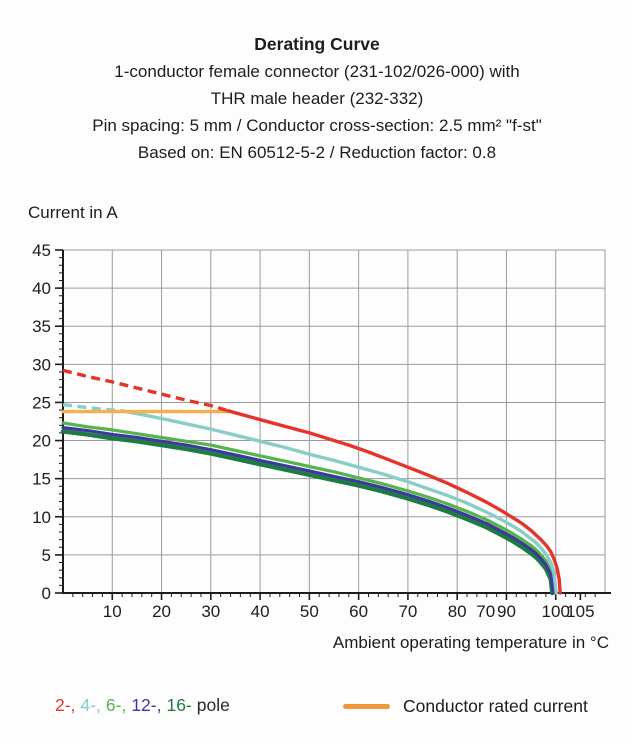 The height and width of the screenshot is (742, 634). What do you see at coordinates (145, 390) in the screenshot?
I see `curve-2-pole-dashed` at bounding box center [145, 390].